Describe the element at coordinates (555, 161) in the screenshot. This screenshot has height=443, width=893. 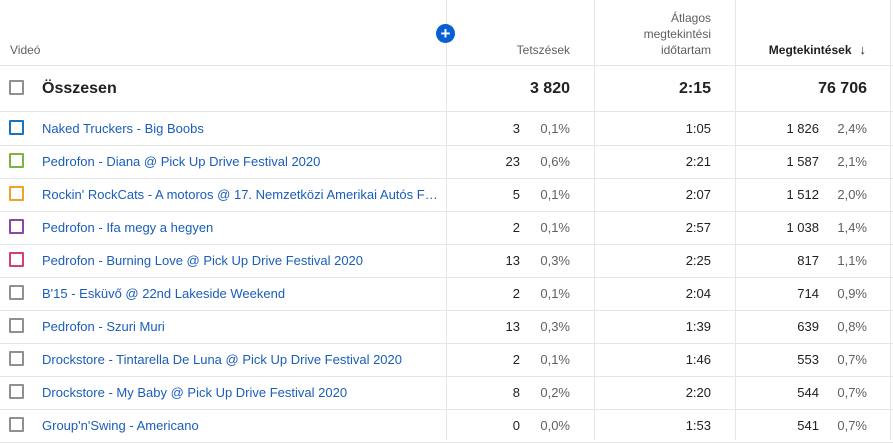
I see `likes-percent: 0,6%` at that location.